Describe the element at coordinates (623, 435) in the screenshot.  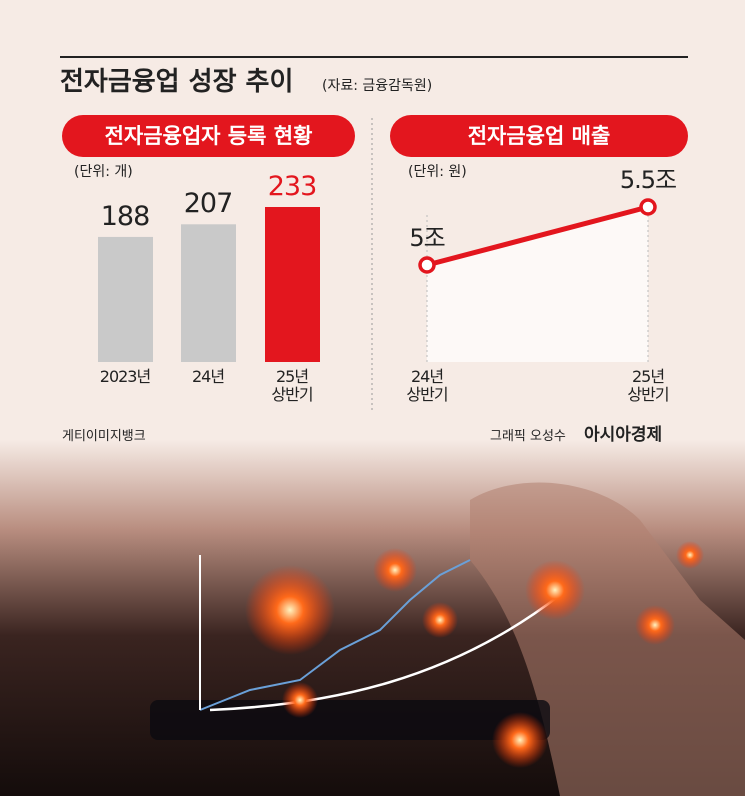
I see `brand: 아시아경제` at that location.